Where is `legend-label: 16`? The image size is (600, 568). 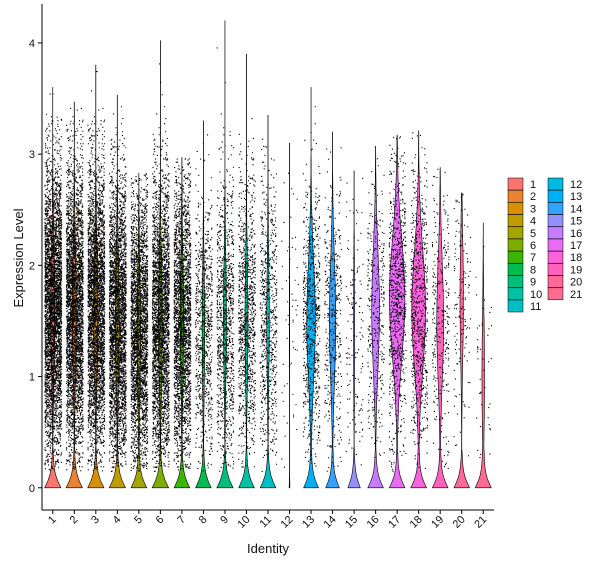 legend-label: 16 is located at coordinates (576, 234).